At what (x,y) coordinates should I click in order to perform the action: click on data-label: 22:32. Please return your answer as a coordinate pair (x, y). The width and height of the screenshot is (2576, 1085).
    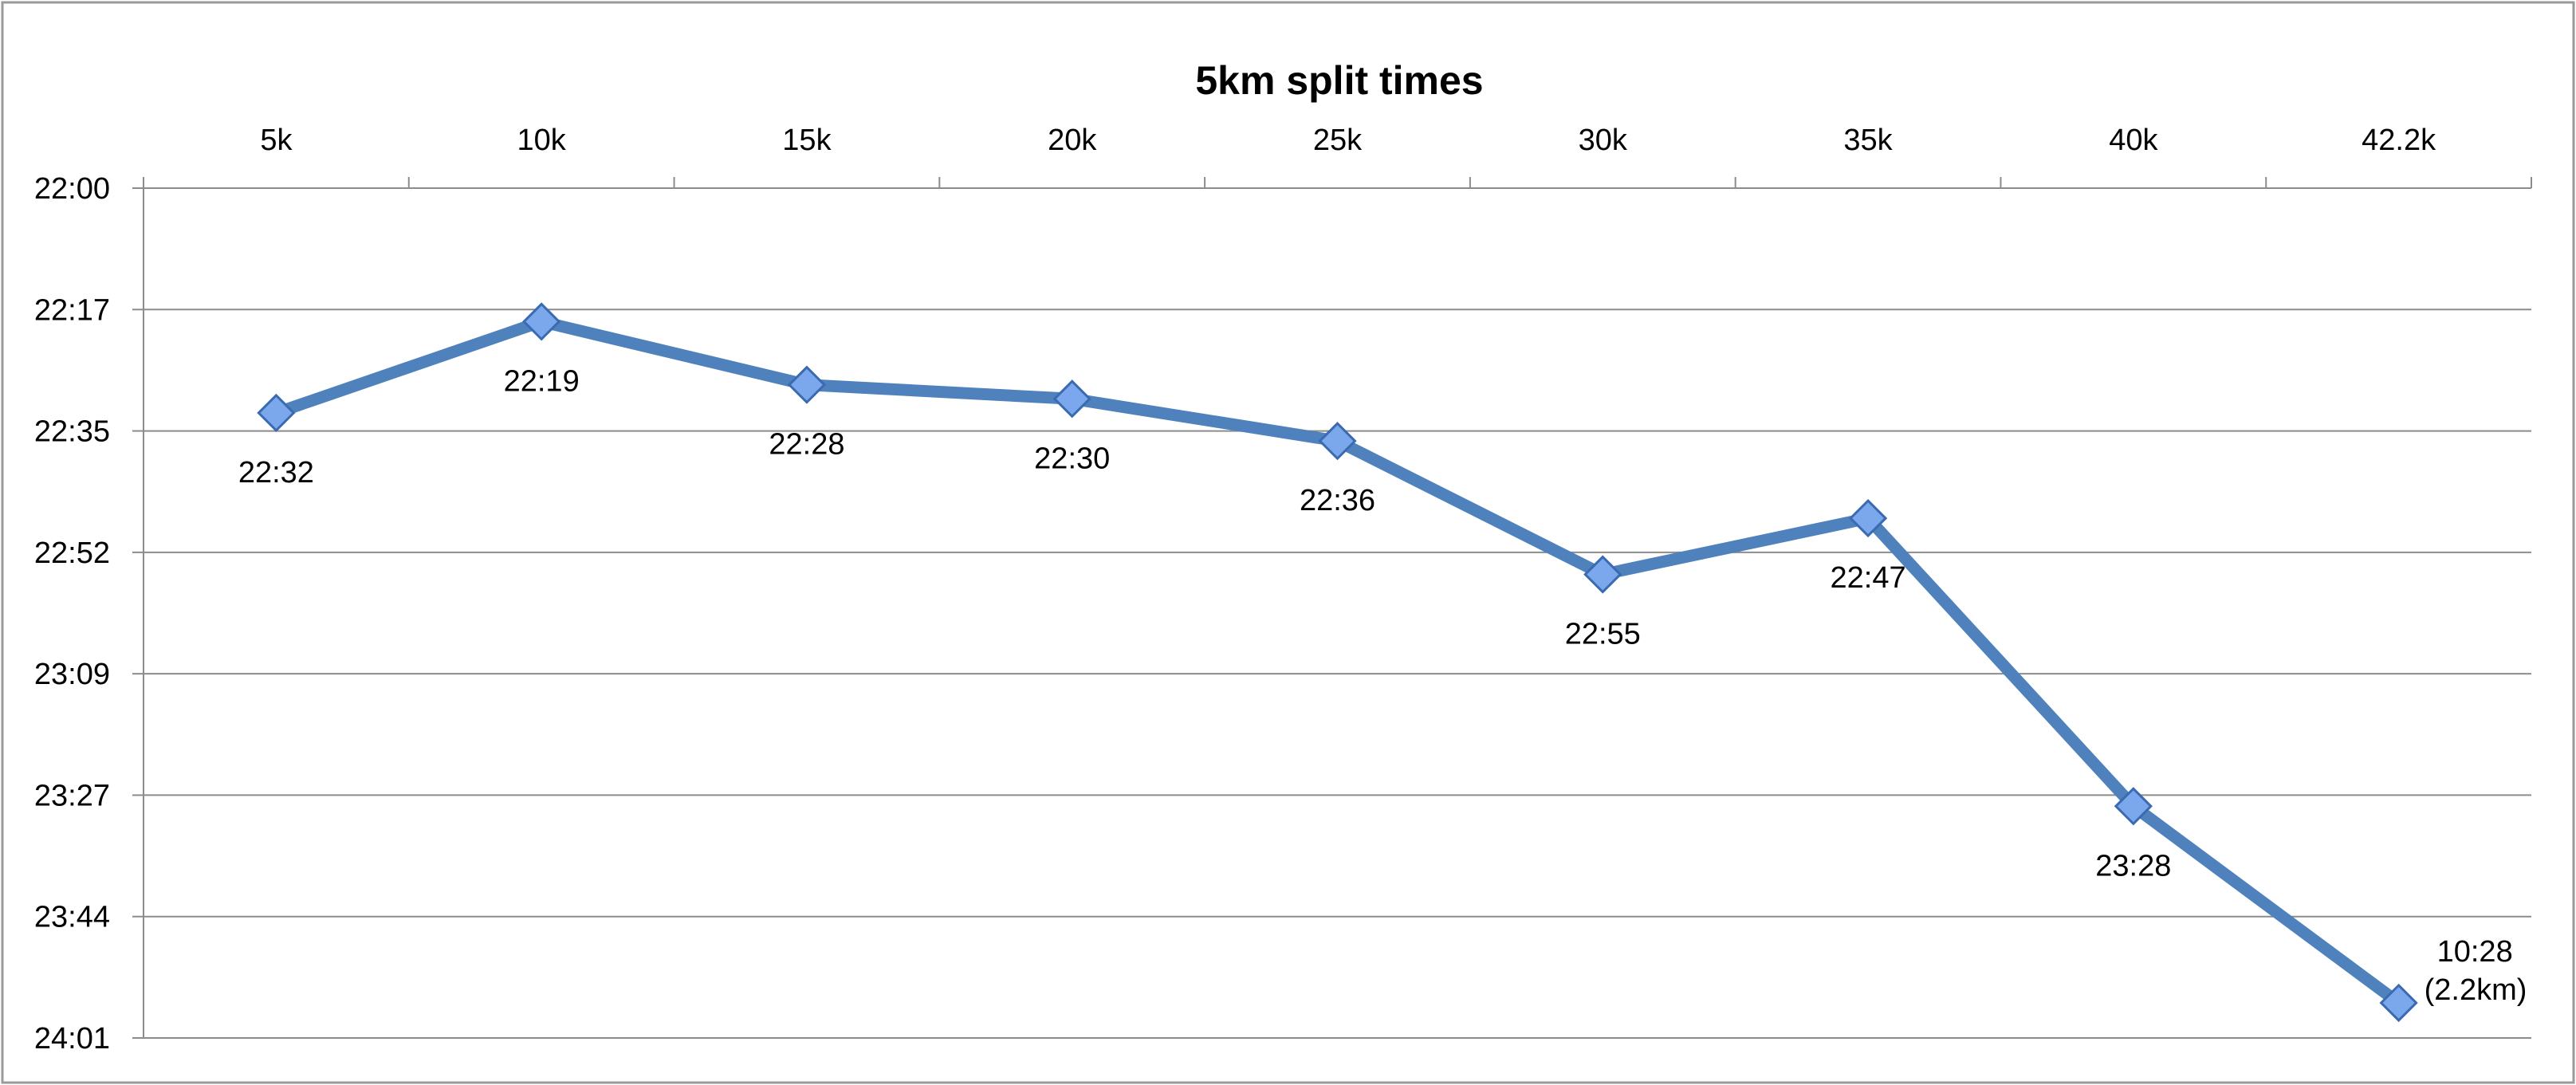
    Looking at the image, I should click on (276, 472).